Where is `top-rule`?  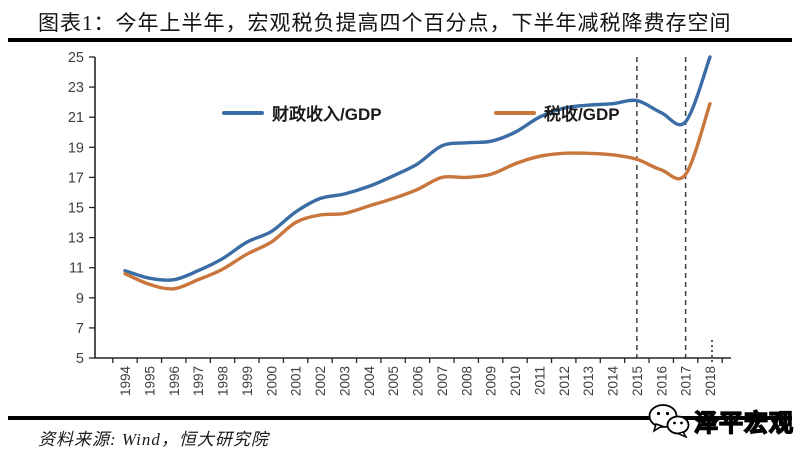 top-rule is located at coordinates (400, 40).